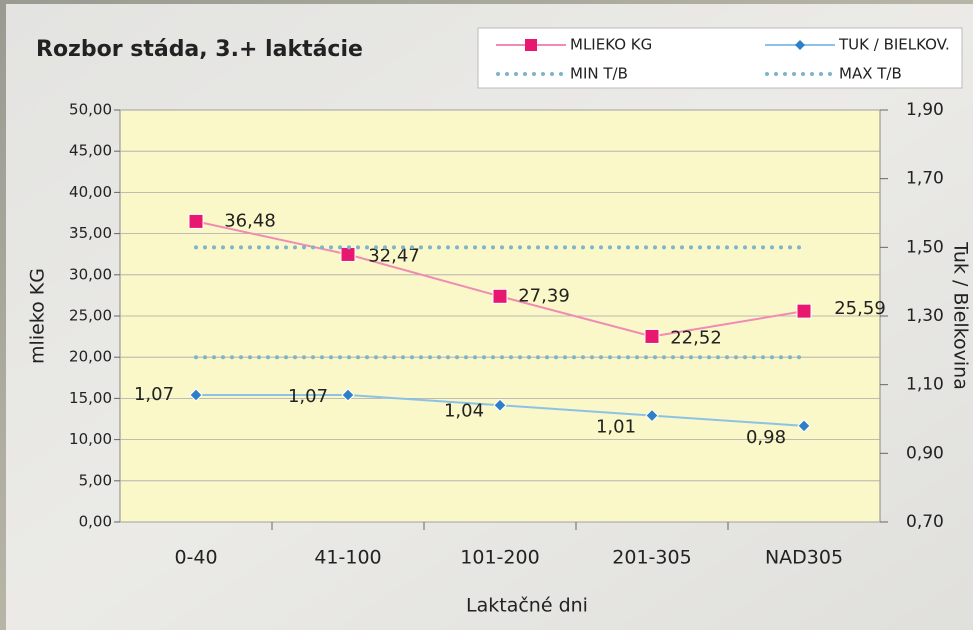  I want to click on y2-tick-label: 1,10, so click(925, 385).